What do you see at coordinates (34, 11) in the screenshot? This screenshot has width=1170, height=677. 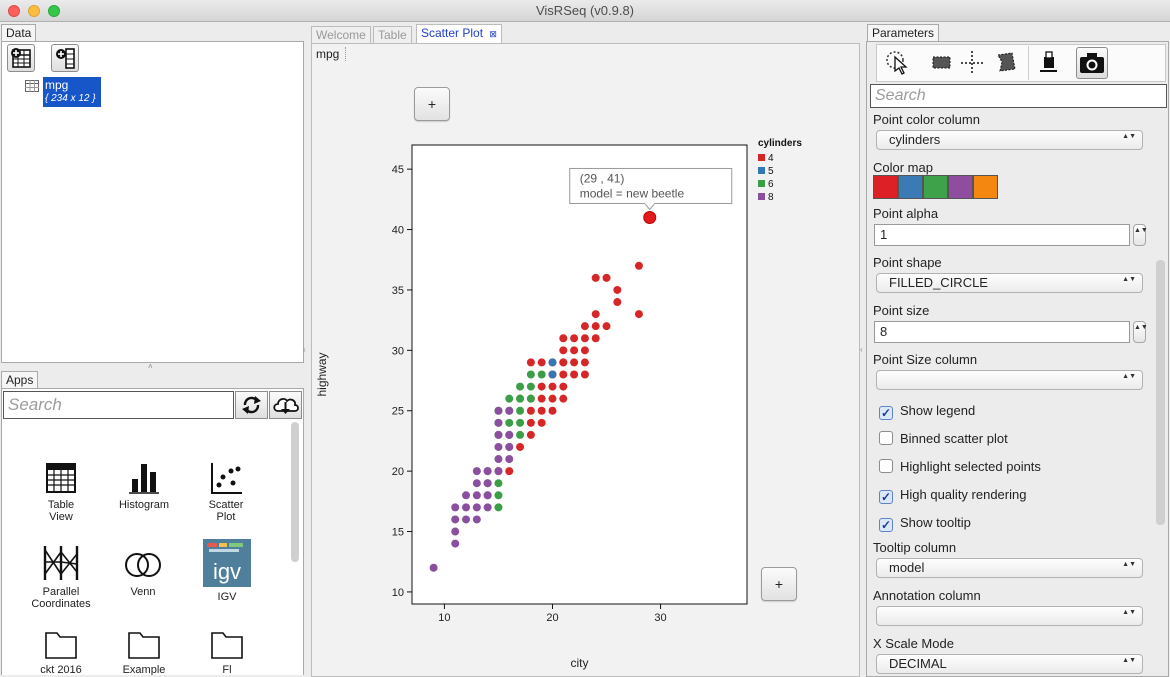 I see `minimize-window-button` at bounding box center [34, 11].